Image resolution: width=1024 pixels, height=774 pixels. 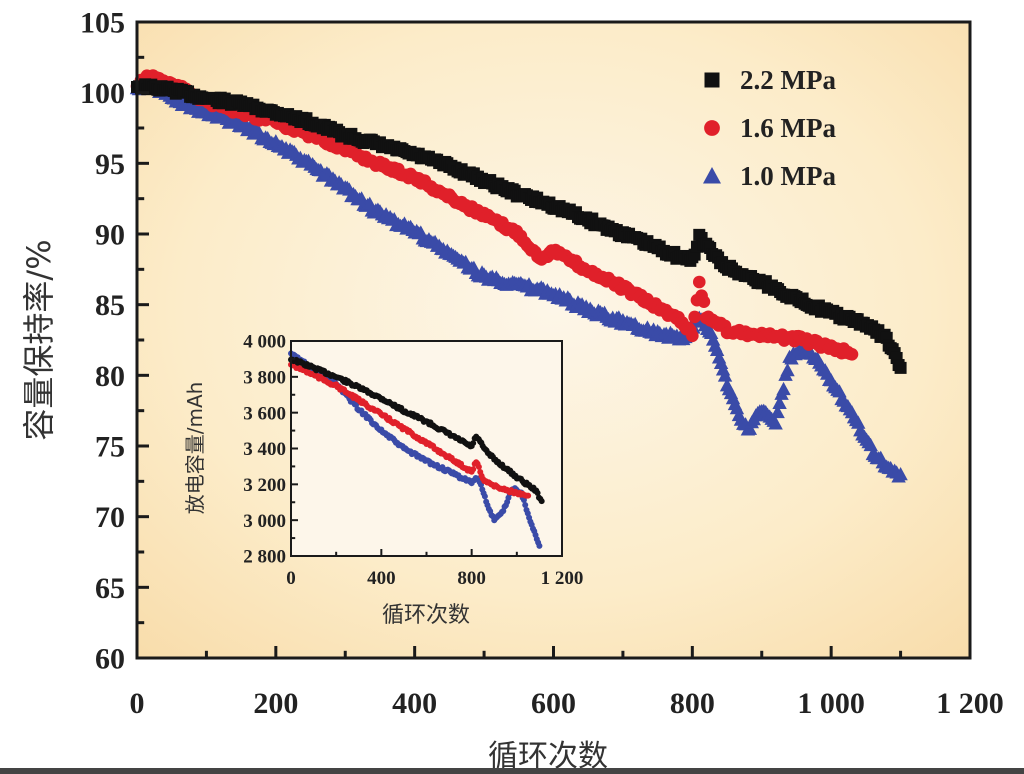 What do you see at coordinates (410, 430) in the screenshot?
I see `series-1-6-mpa` at bounding box center [410, 430].